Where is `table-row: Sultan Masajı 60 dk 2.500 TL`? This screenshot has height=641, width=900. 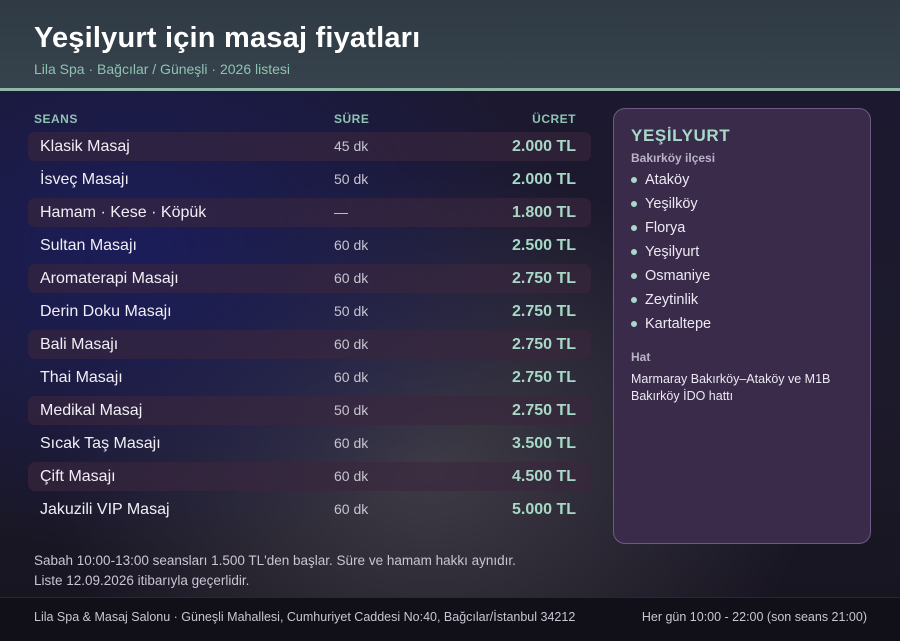 table-row: Sultan Masajı 60 dk 2.500 TL is located at coordinates (309, 245).